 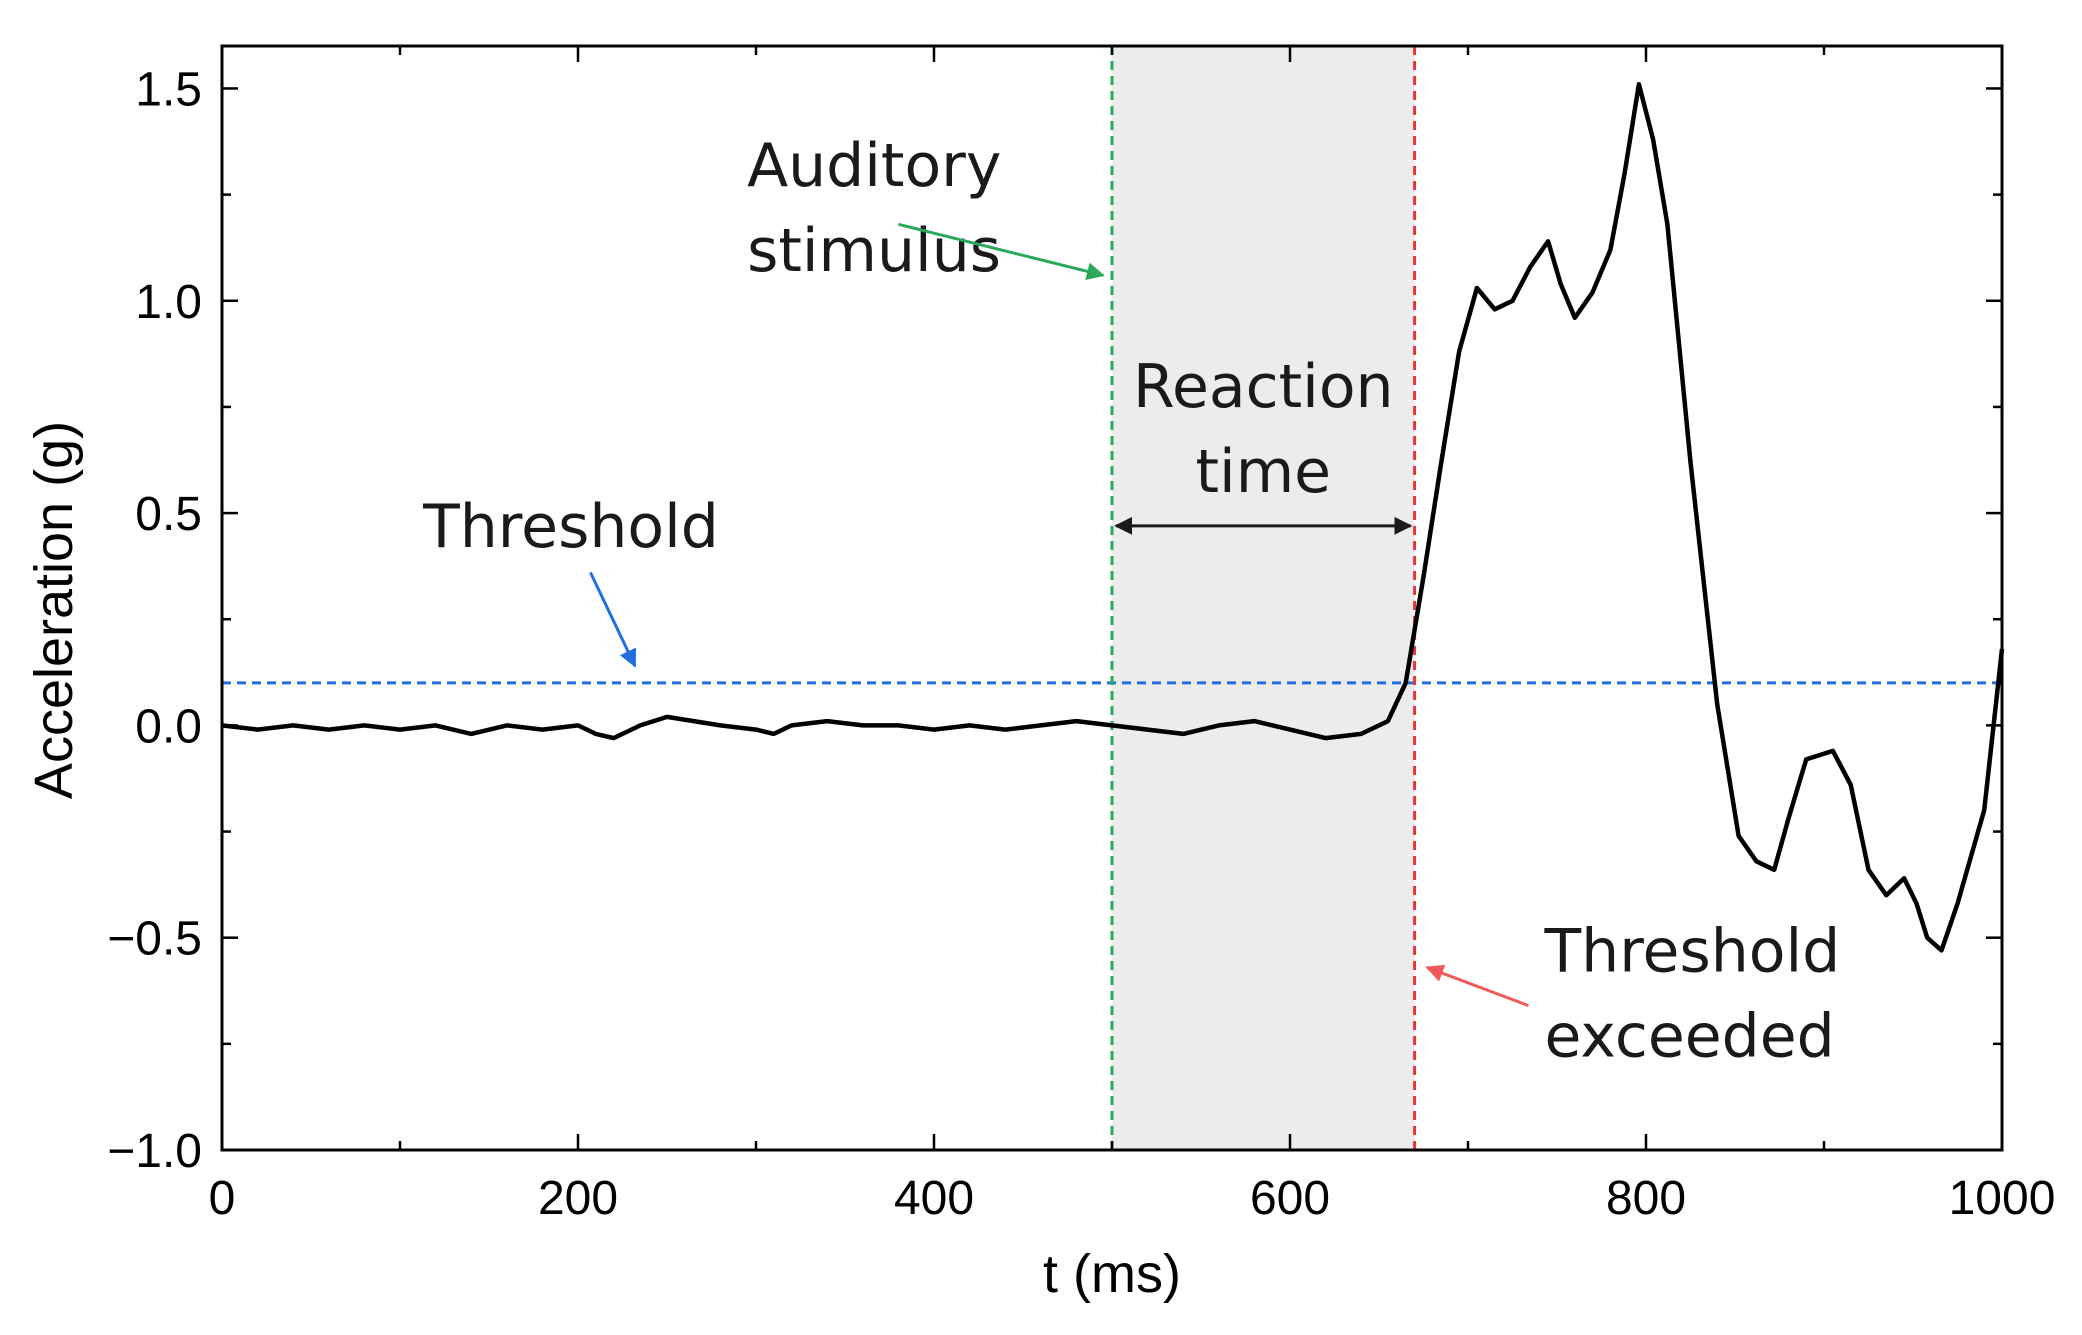 What do you see at coordinates (168, 89) in the screenshot?
I see `y-tick-label: 1.5` at bounding box center [168, 89].